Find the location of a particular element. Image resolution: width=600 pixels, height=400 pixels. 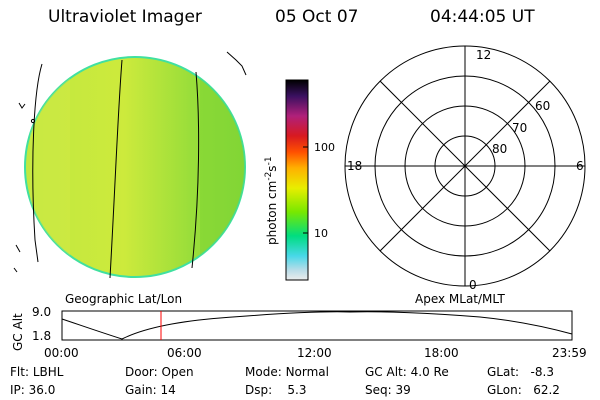

status-seq: Seq: 39 is located at coordinates (388, 390).